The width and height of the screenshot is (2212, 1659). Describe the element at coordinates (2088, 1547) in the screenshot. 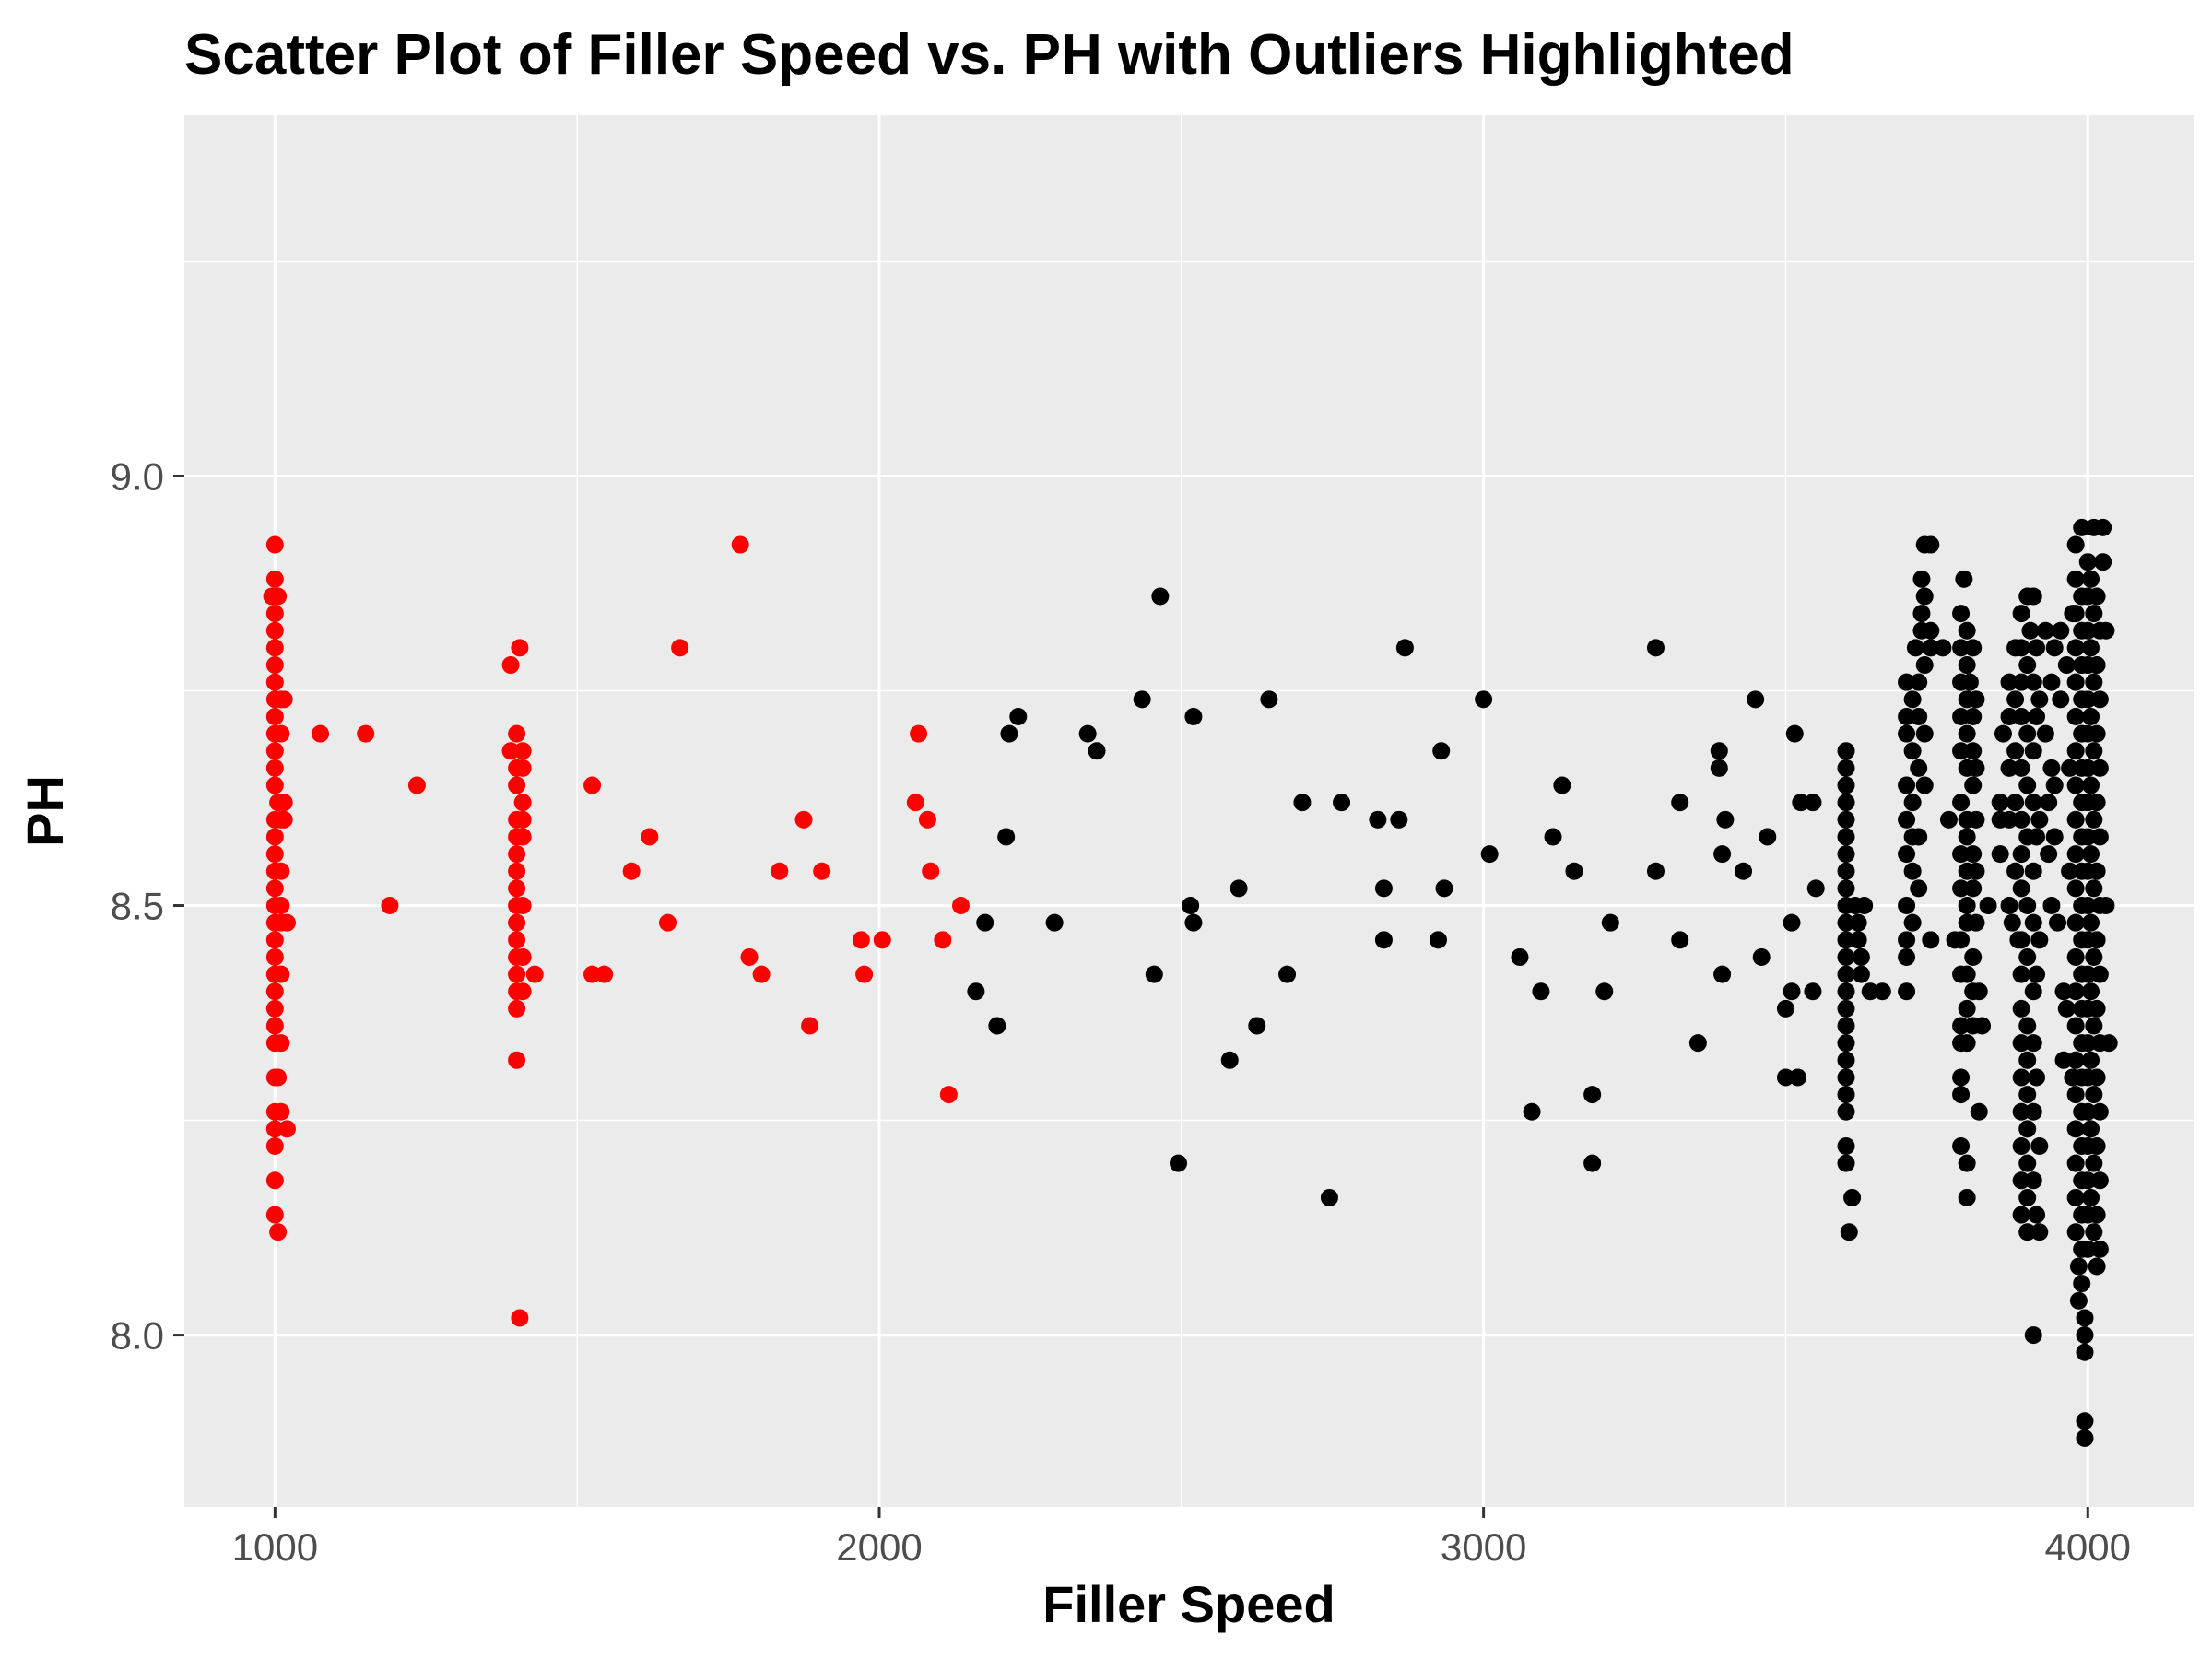

I see `x-tick-label: 4000` at that location.